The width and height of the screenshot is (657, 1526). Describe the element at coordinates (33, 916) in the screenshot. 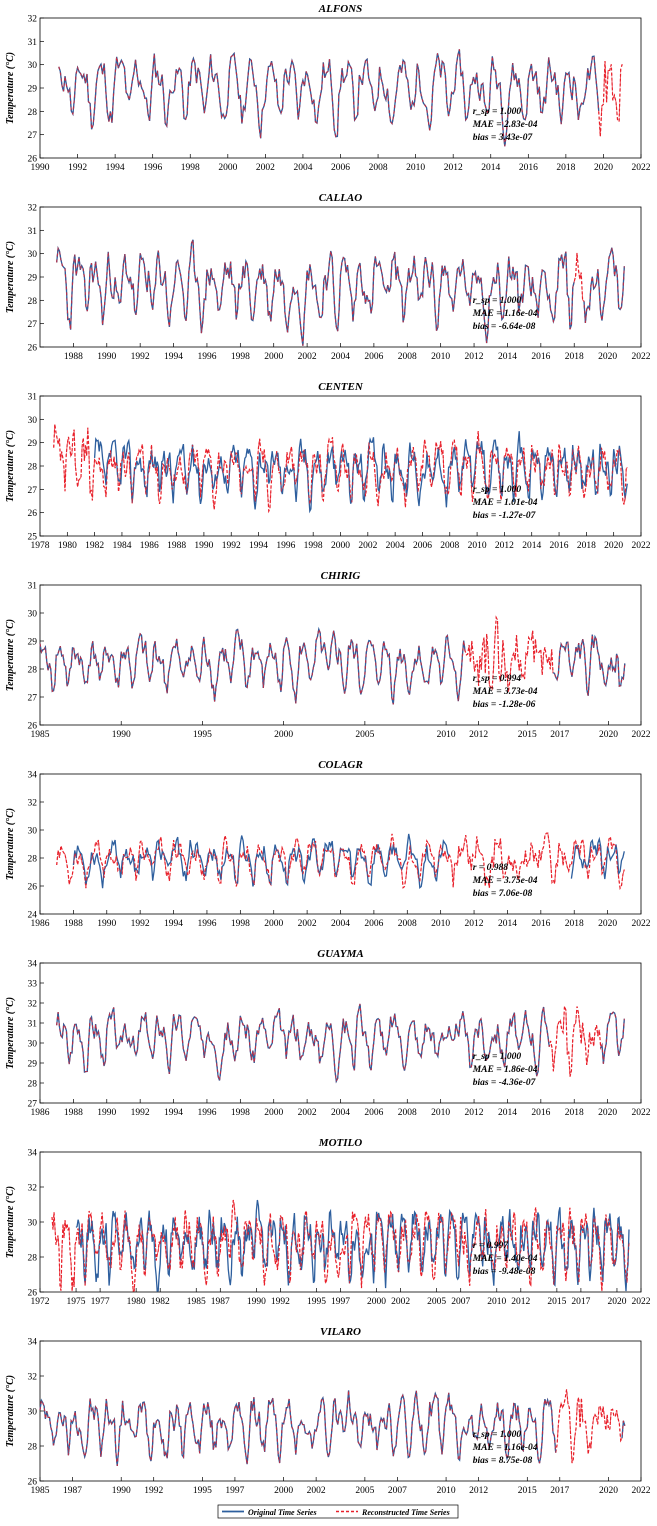

I see `y-tick-label: 24` at that location.